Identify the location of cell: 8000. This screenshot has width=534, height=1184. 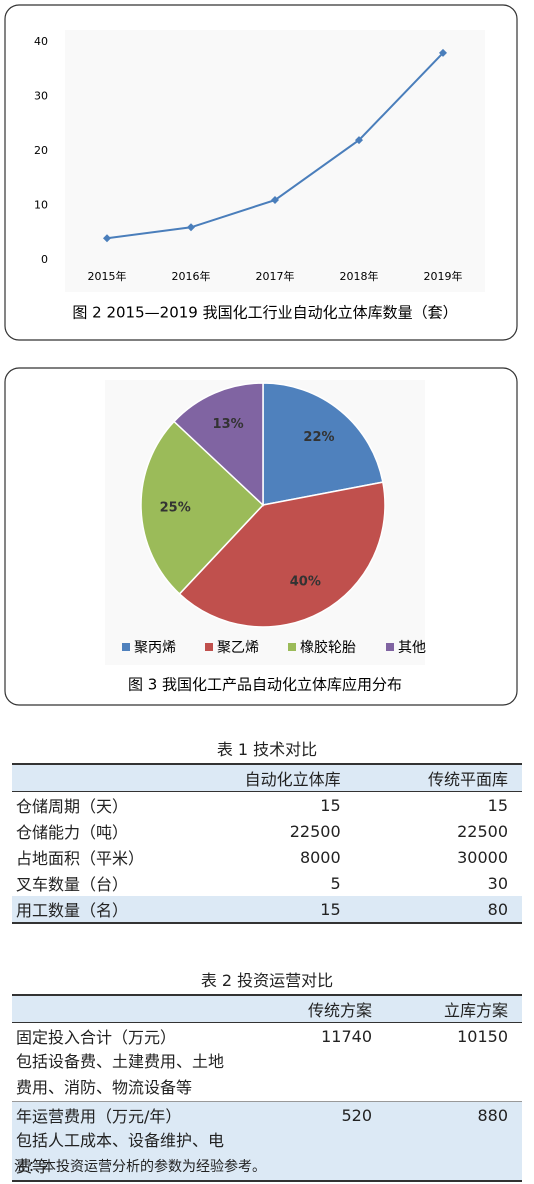
(320, 857).